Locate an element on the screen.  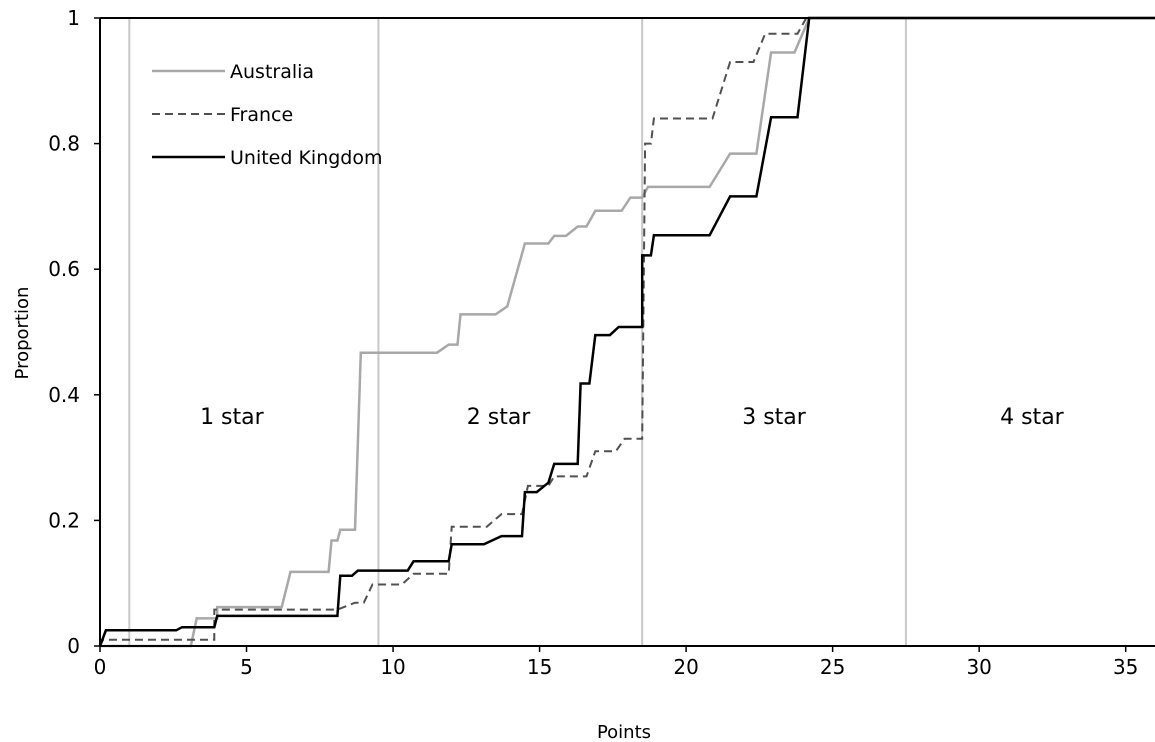
y-tick-label: 0 is located at coordinates (73, 646).